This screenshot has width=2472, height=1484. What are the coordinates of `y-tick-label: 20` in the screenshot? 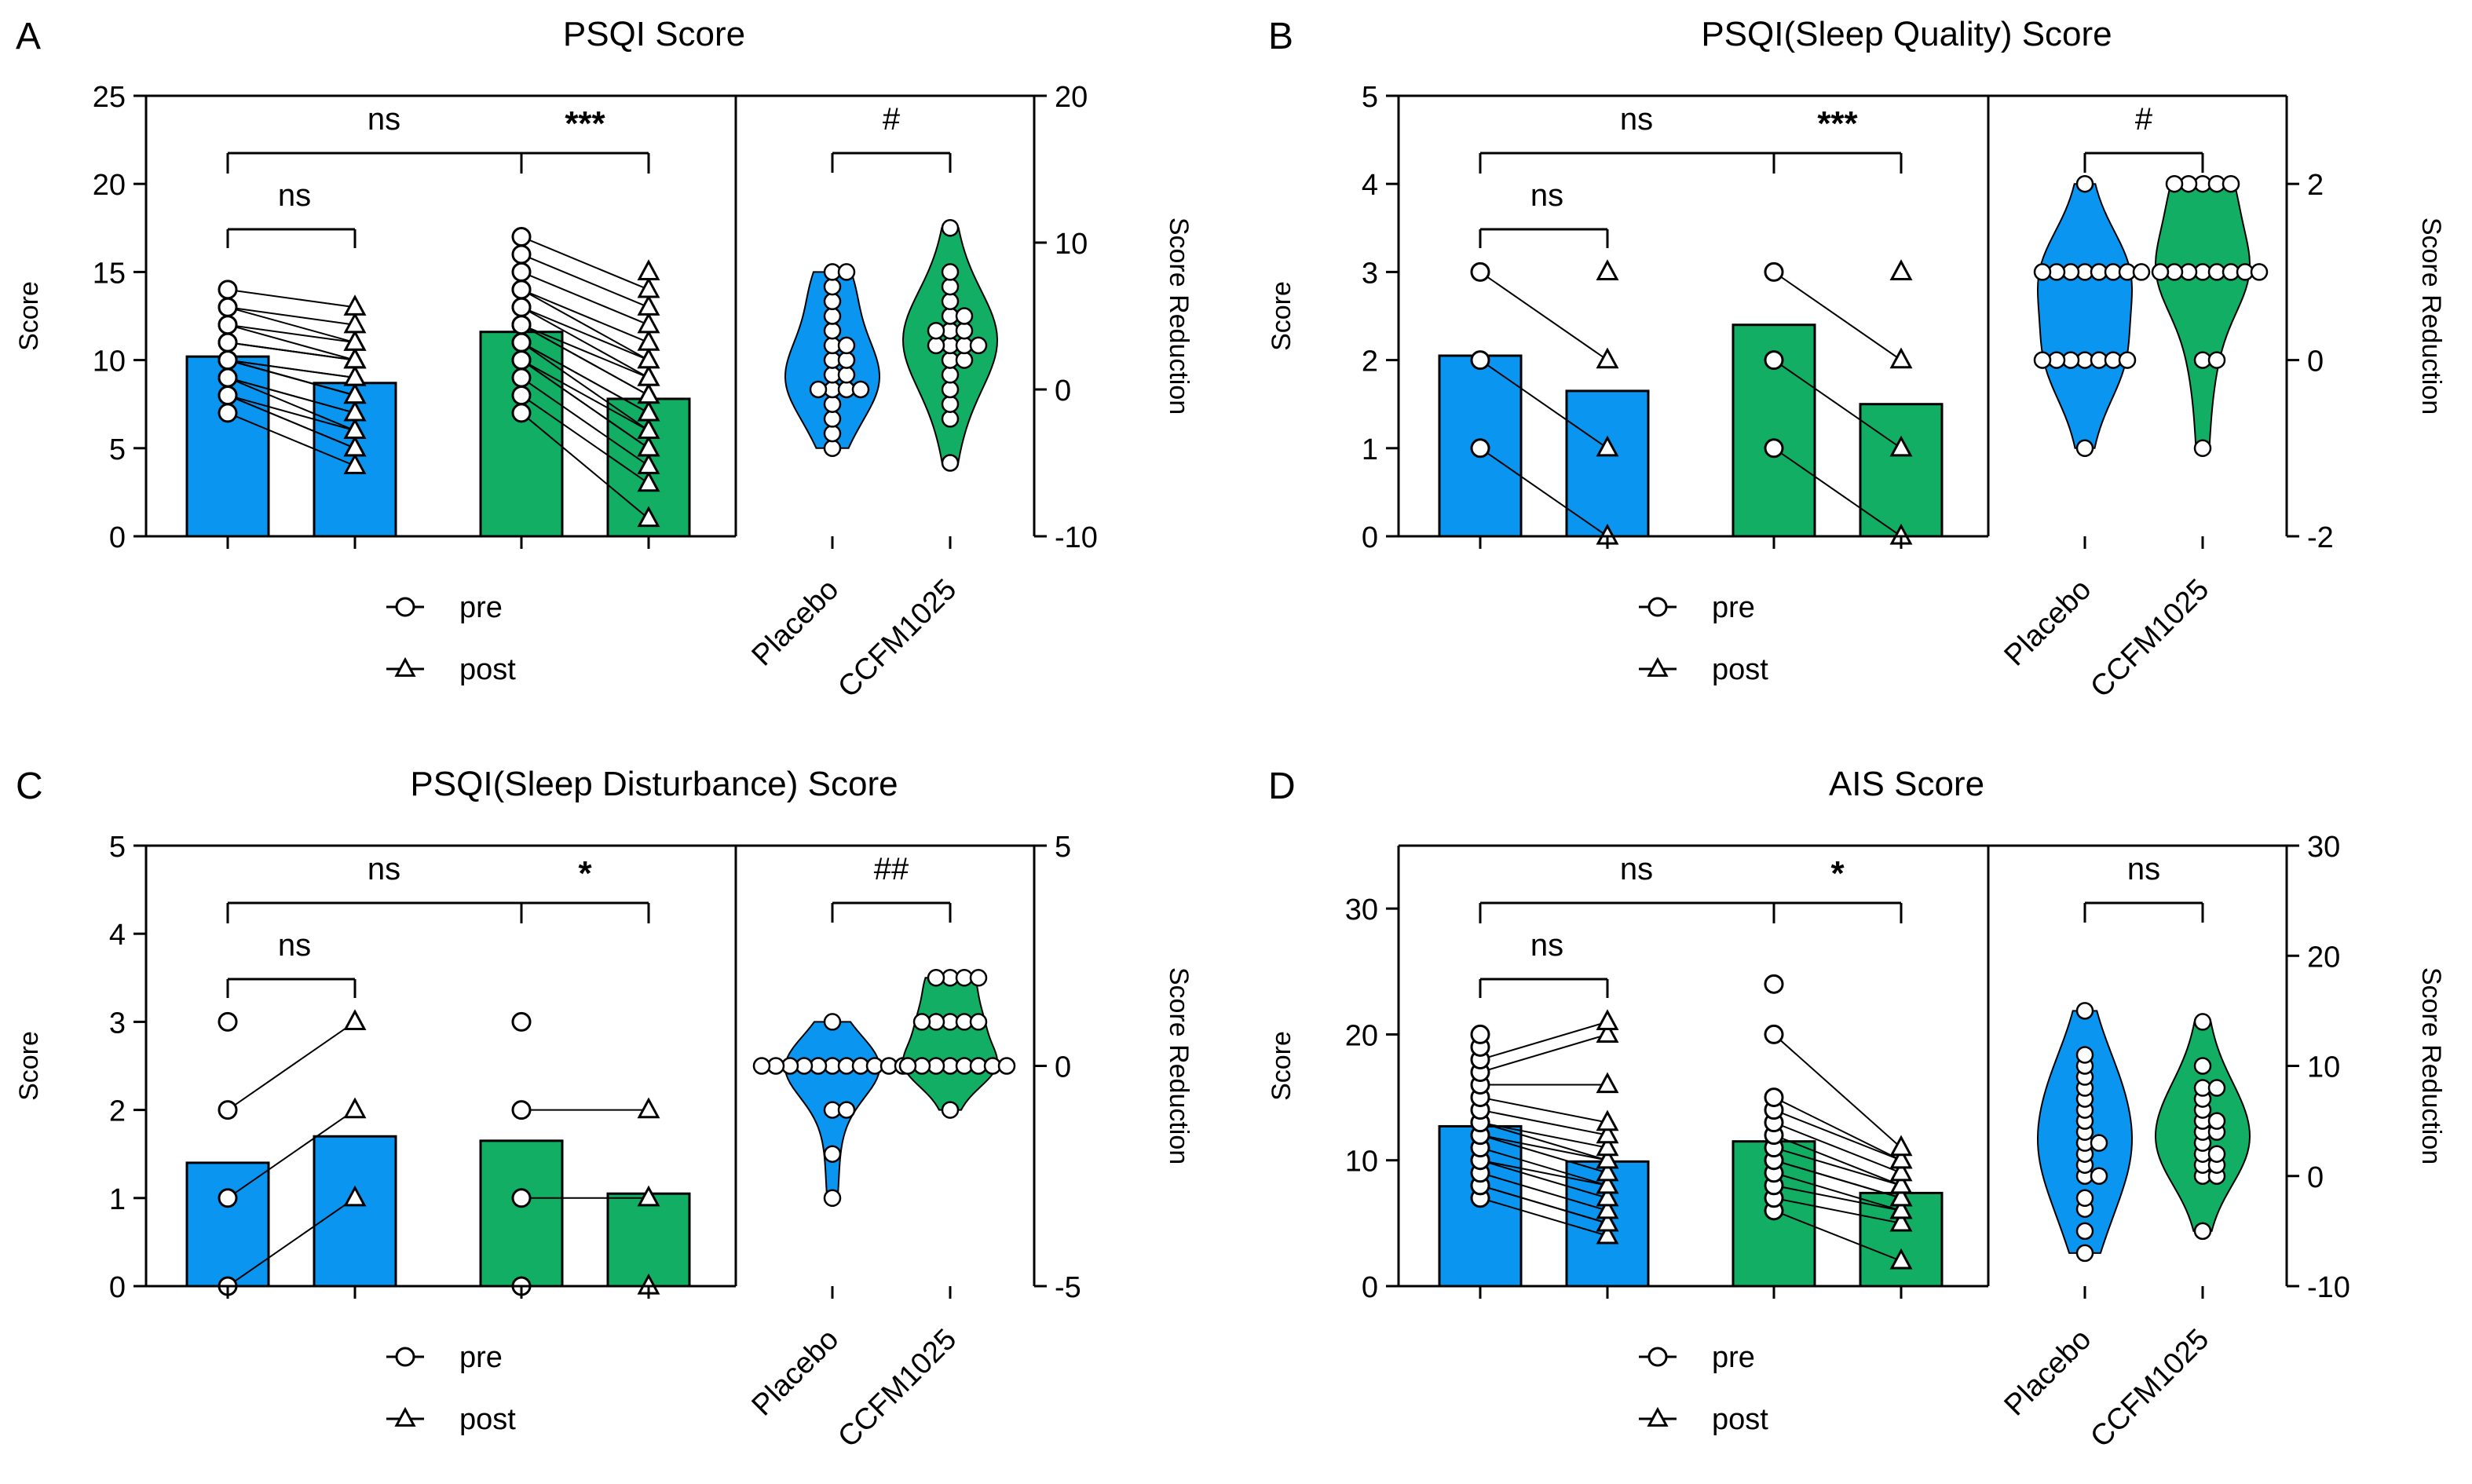 It's located at (1362, 1035).